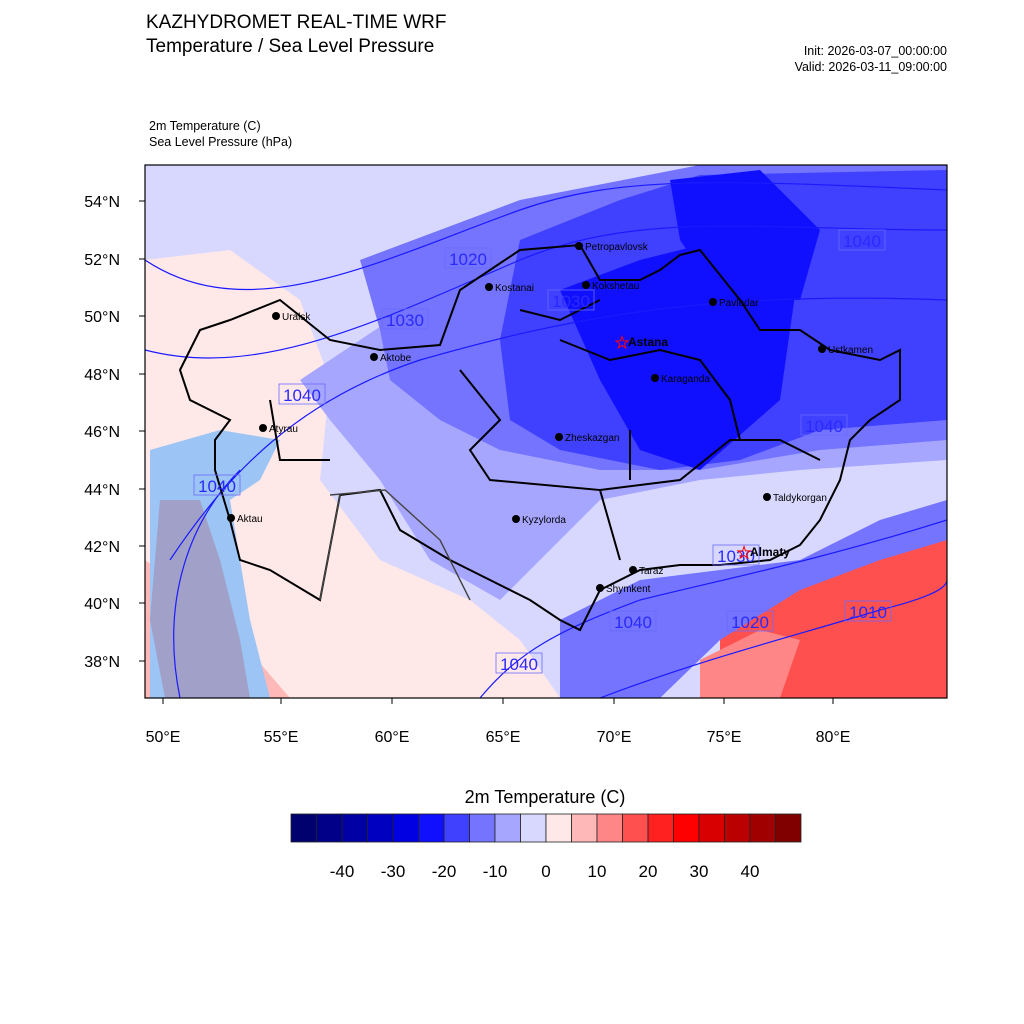  I want to click on city-label: Karaganda, so click(685, 379).